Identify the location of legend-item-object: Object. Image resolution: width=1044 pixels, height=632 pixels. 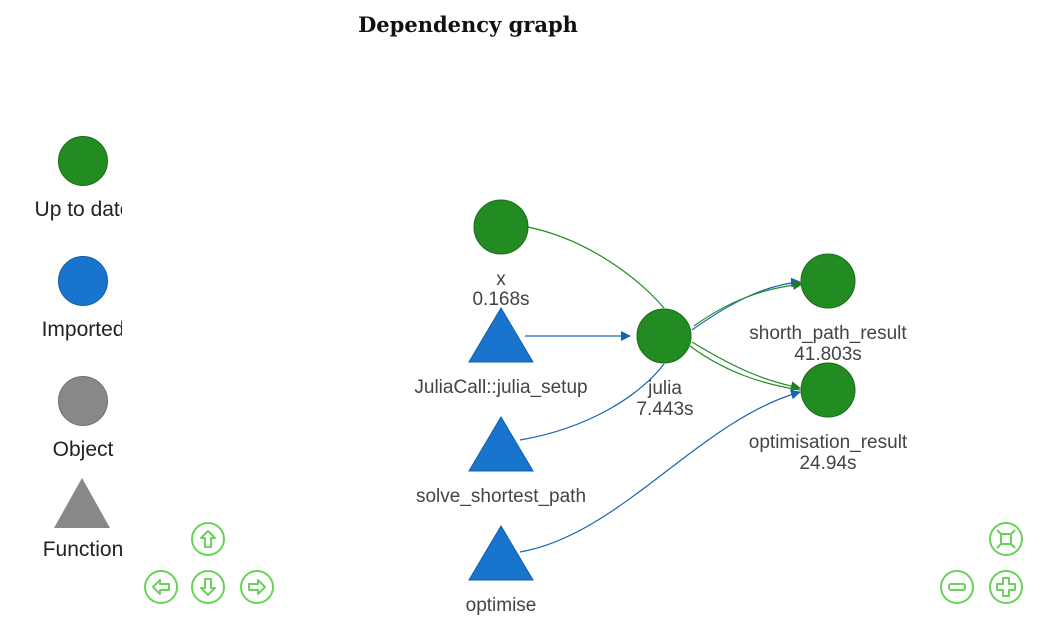
(61, 409).